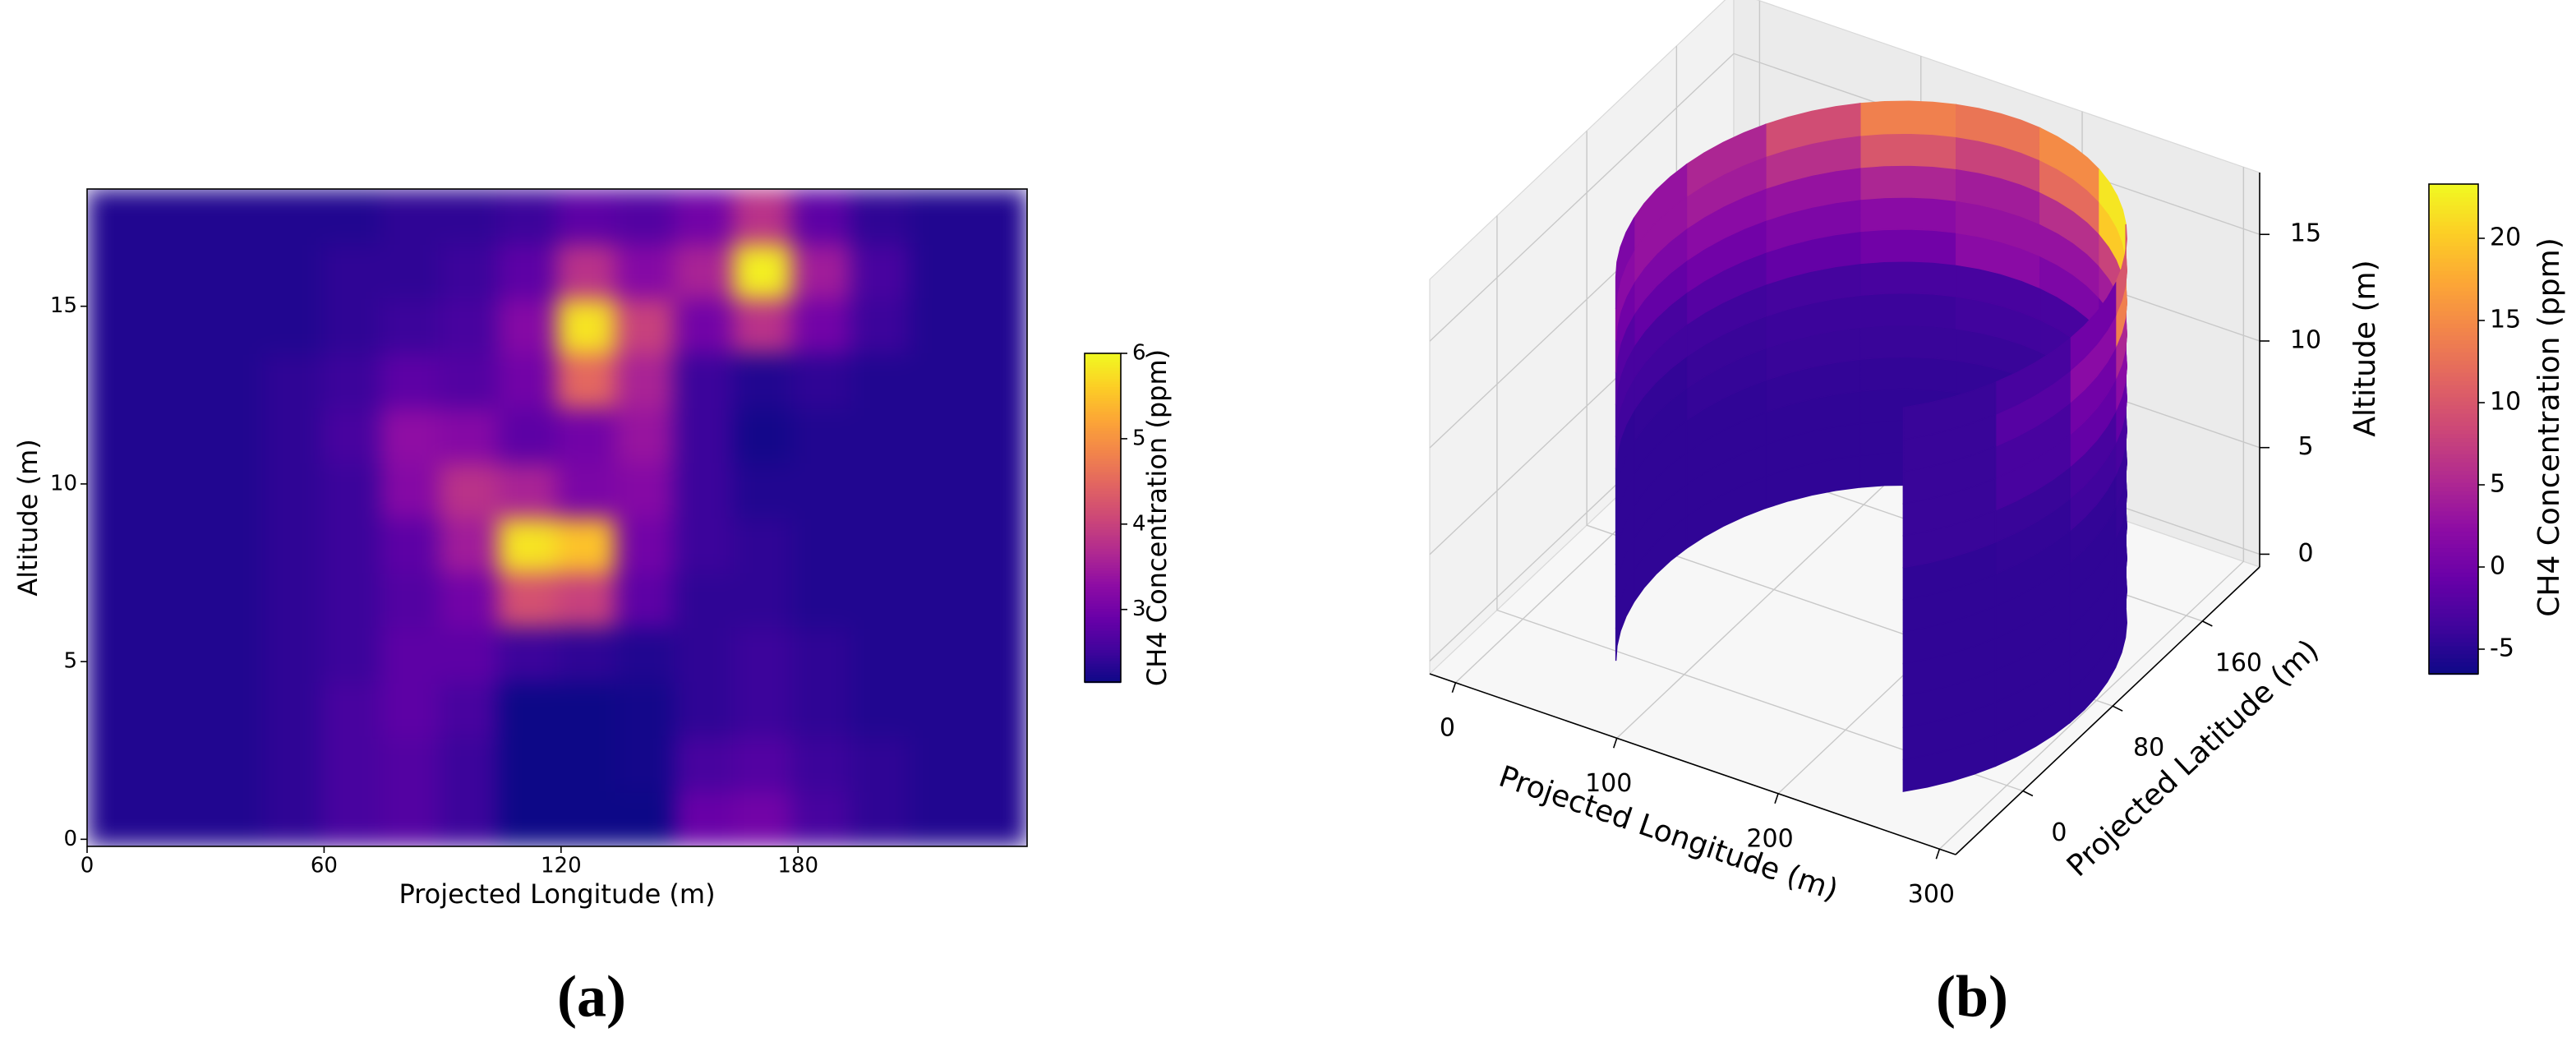  I want to click on colorbar-tick-label: 5, so click(2497, 484).